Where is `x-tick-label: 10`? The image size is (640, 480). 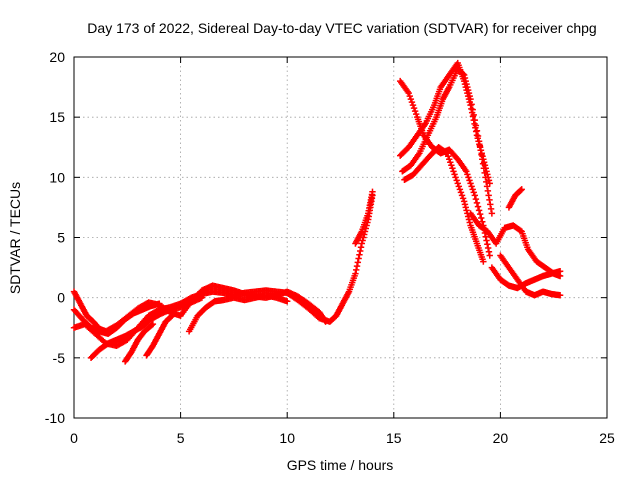 x-tick-label: 10 is located at coordinates (287, 438).